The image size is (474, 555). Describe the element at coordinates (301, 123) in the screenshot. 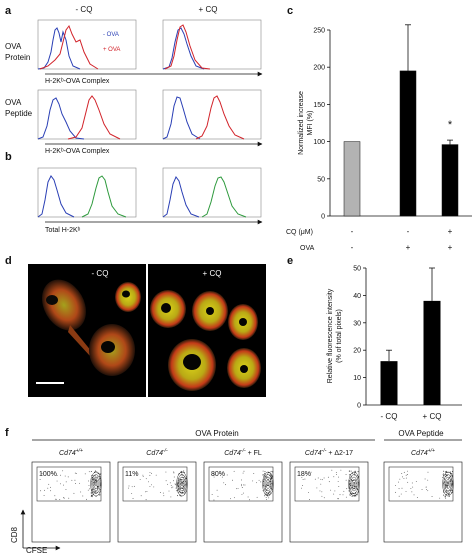

I see `panel-c-ylabel-1: Normalized increase` at that location.